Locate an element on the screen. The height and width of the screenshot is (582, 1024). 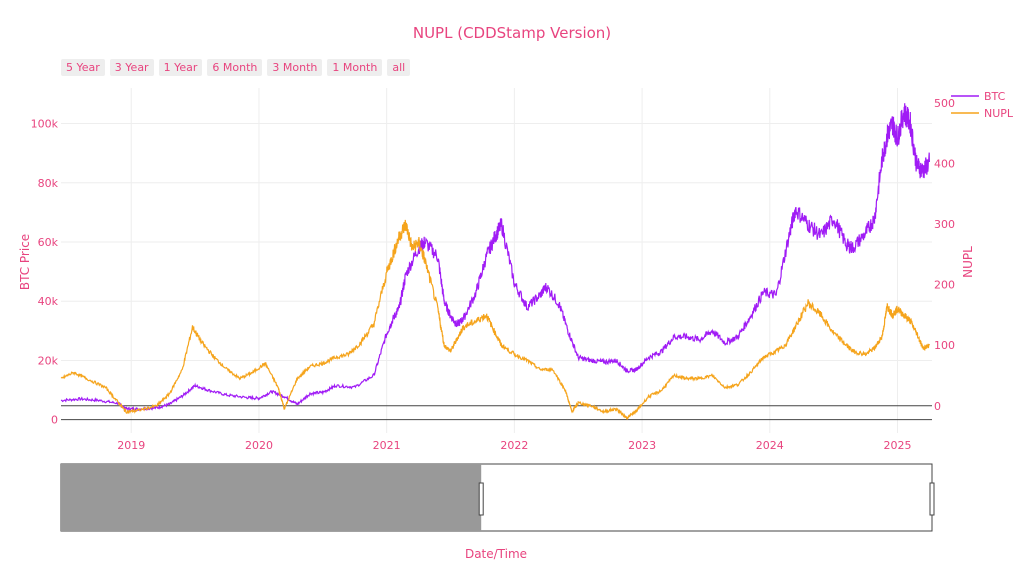
legend-item-btc: BTC is located at coordinates (978, 96).